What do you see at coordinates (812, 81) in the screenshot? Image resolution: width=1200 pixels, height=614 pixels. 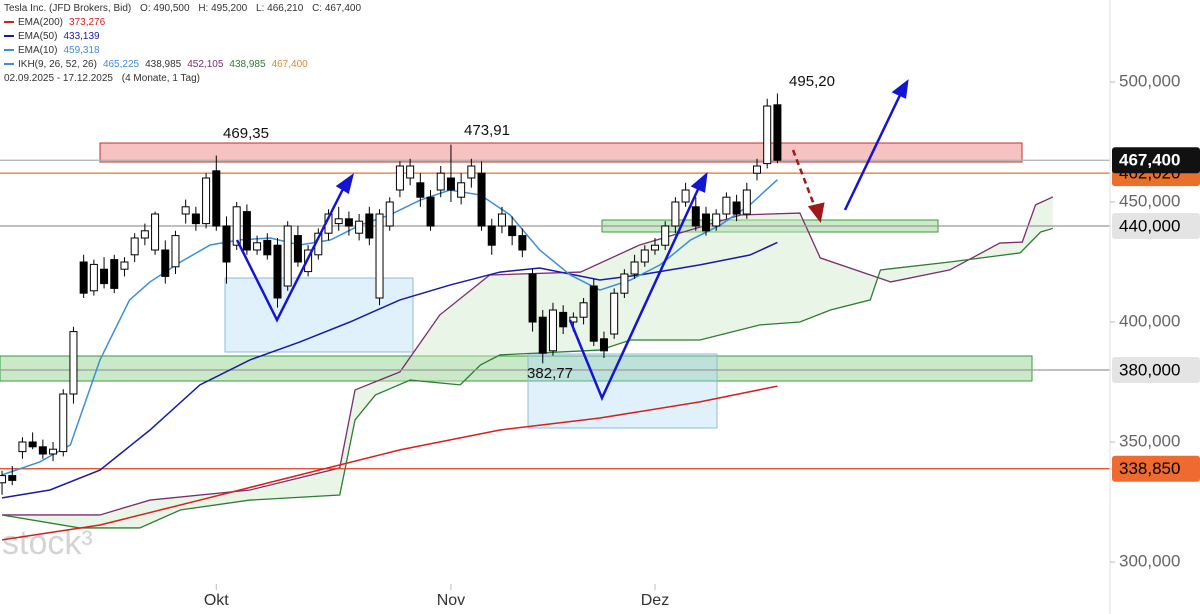 I see `annotation: 495,20` at bounding box center [812, 81].